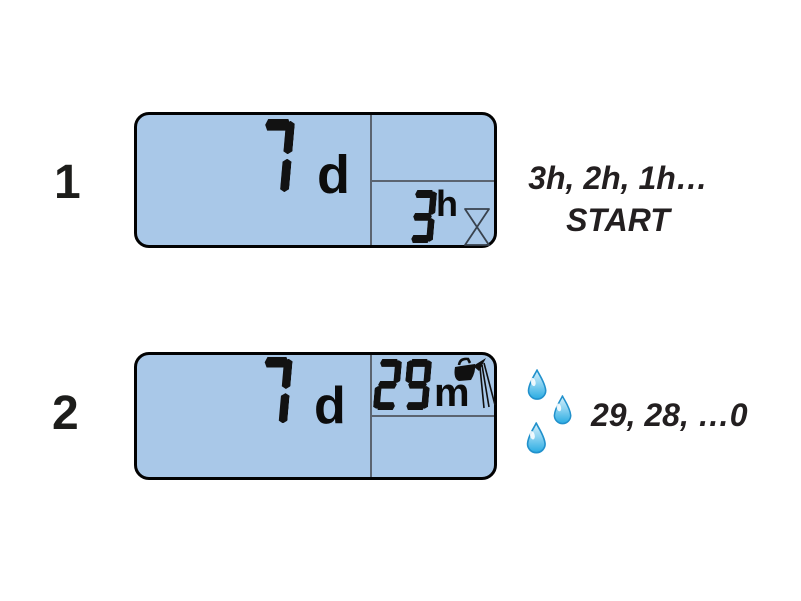  What do you see at coordinates (475, 383) in the screenshot?
I see `watering-can-icon` at bounding box center [475, 383].